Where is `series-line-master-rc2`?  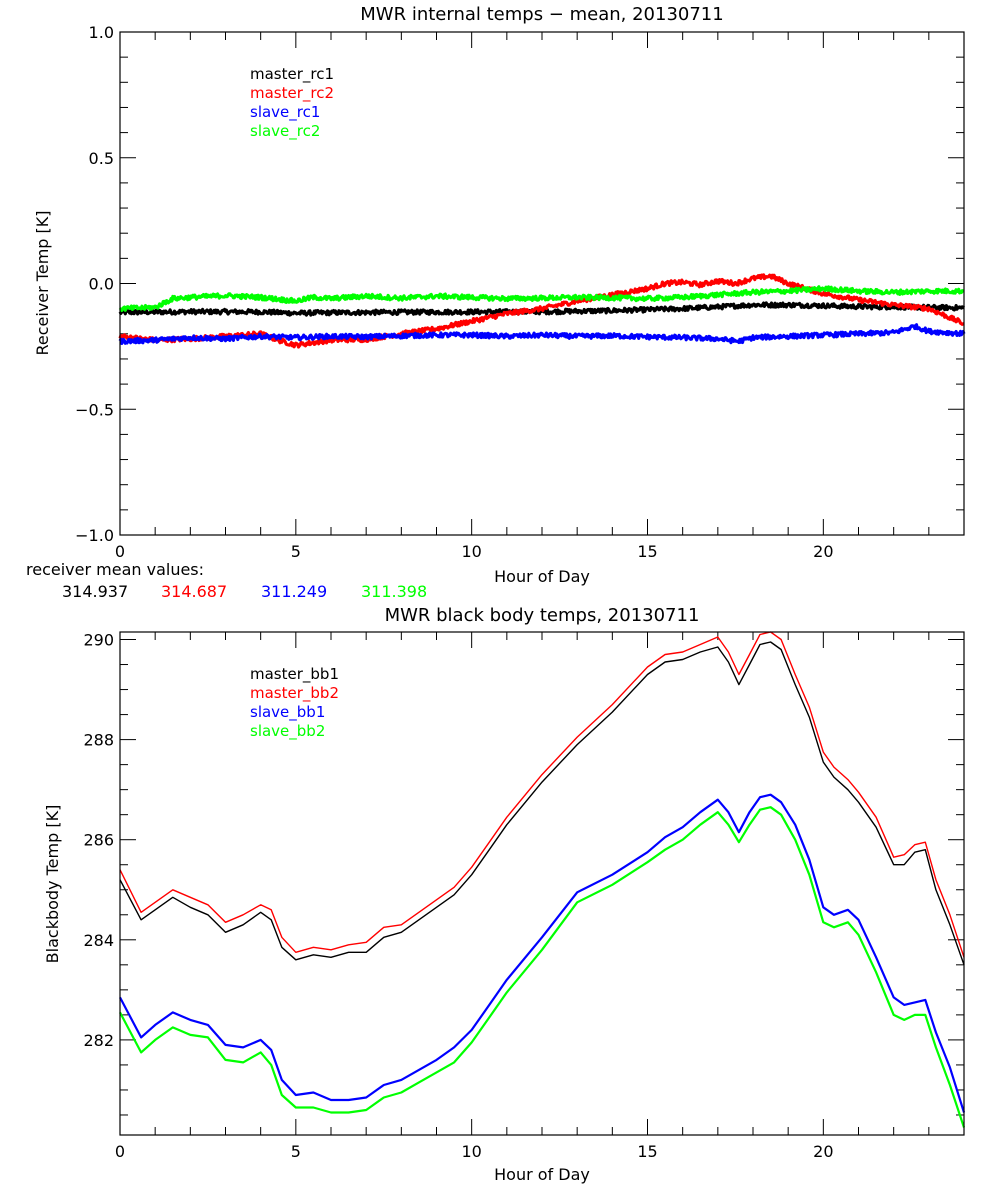
series-line-master-rc2 is located at coordinates (541, 311).